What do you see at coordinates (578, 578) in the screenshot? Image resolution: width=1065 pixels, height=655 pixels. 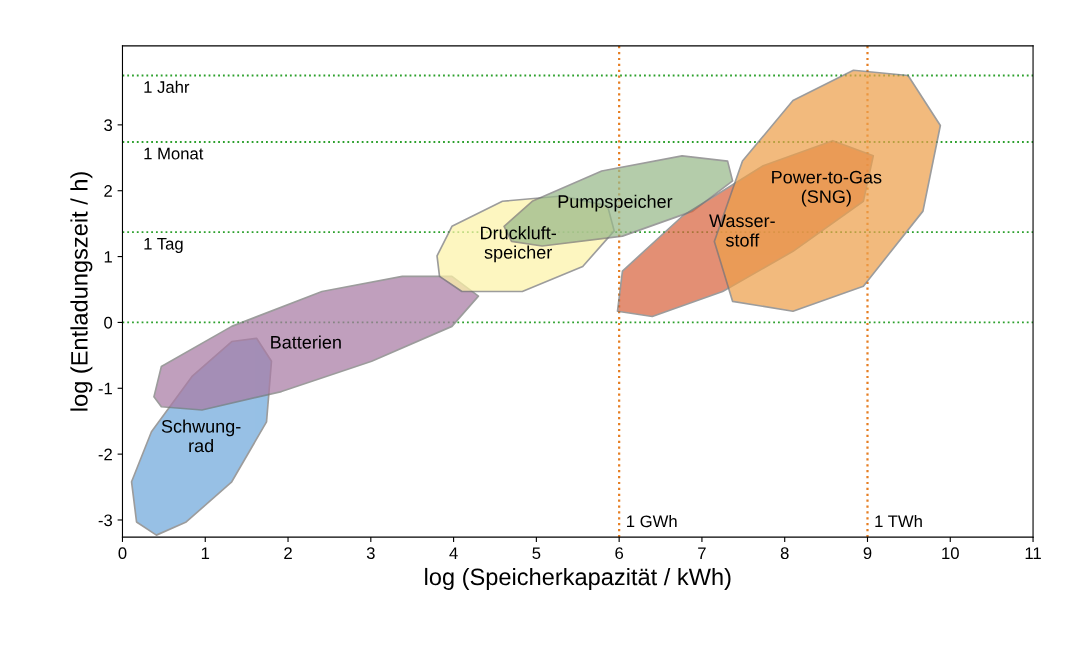 I see `x-axis-title: log (Speicherkapazität / kWh)` at bounding box center [578, 578].